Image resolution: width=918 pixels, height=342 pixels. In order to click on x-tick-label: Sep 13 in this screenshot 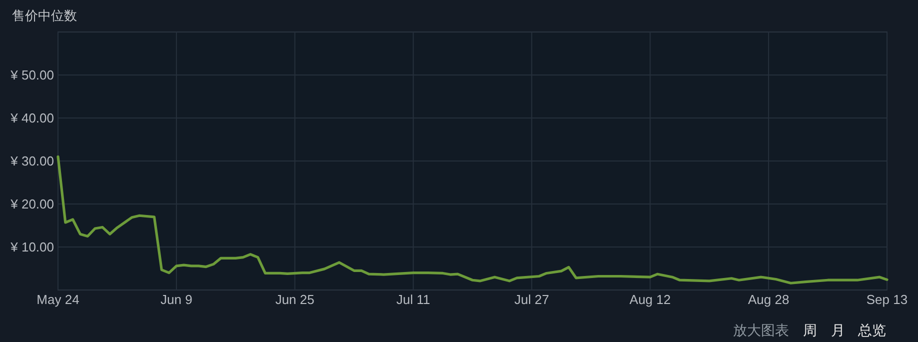, I will do `click(887, 299)`.